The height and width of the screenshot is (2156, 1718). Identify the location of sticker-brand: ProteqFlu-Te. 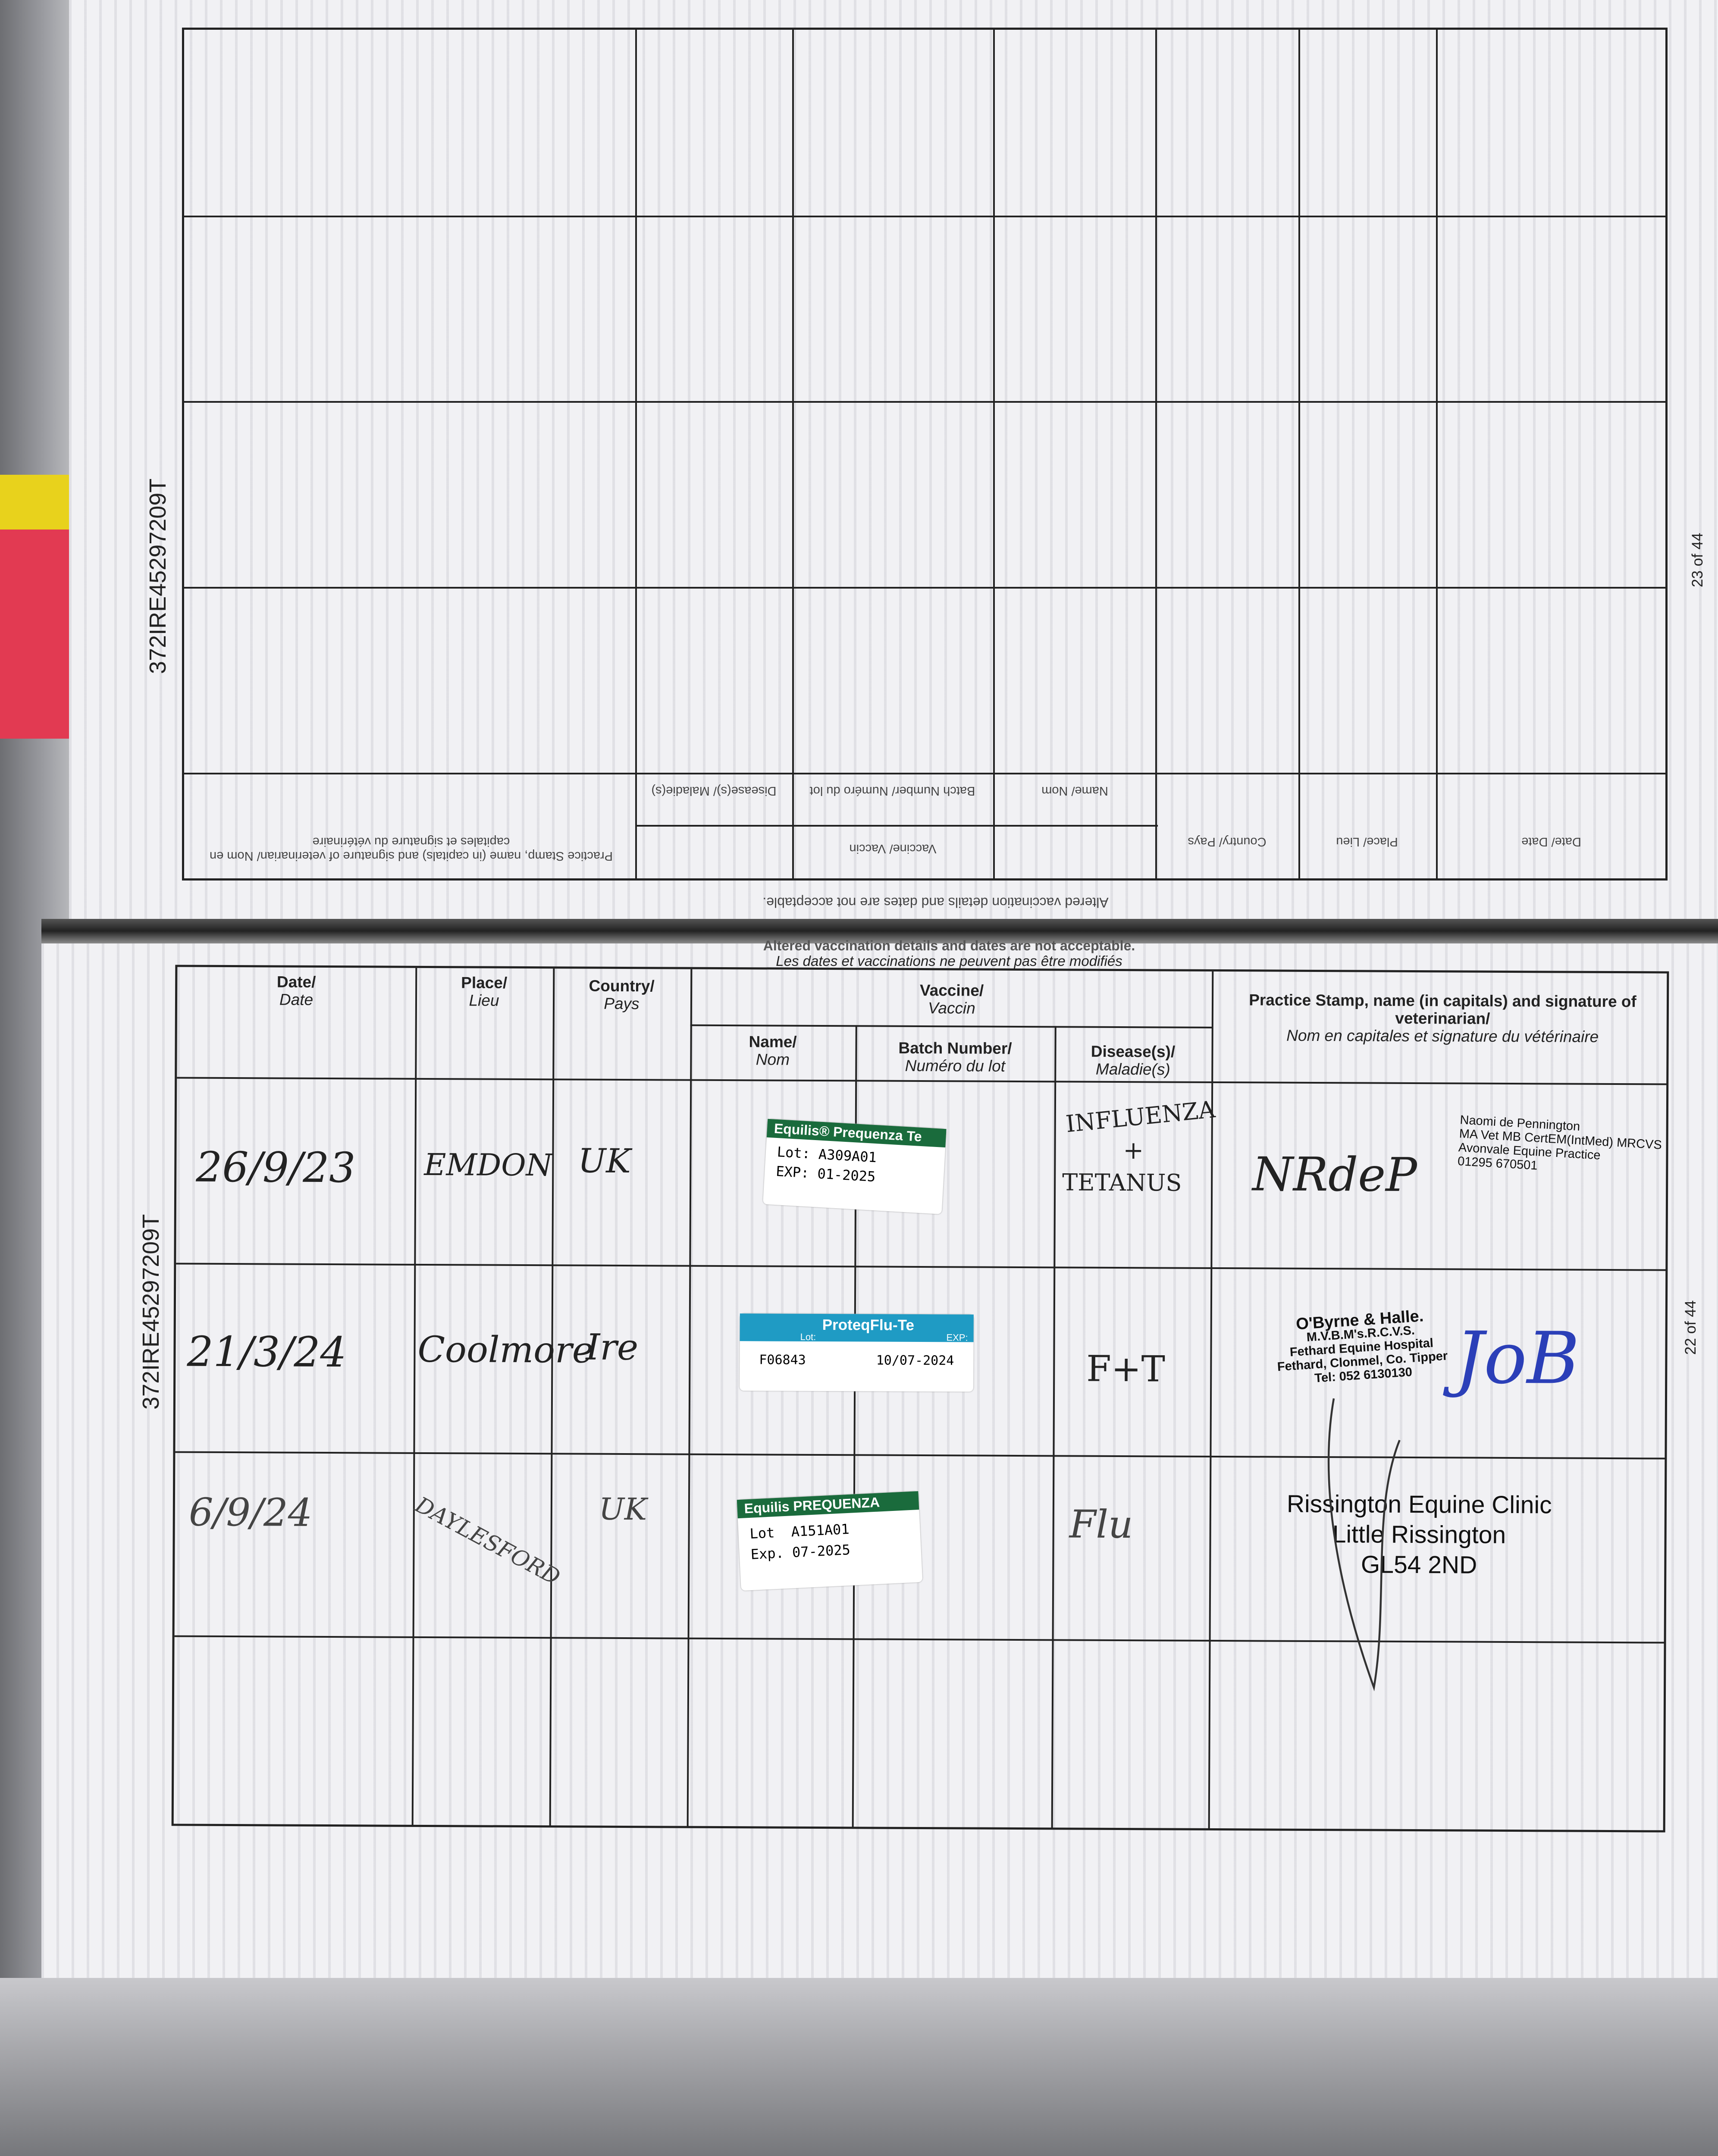
(868, 1325).